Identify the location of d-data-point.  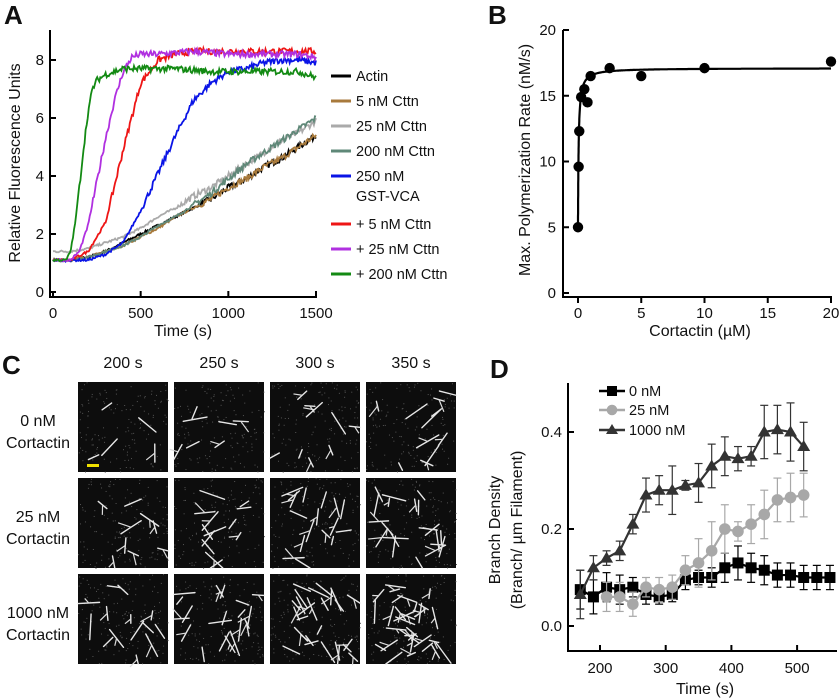
(791, 431).